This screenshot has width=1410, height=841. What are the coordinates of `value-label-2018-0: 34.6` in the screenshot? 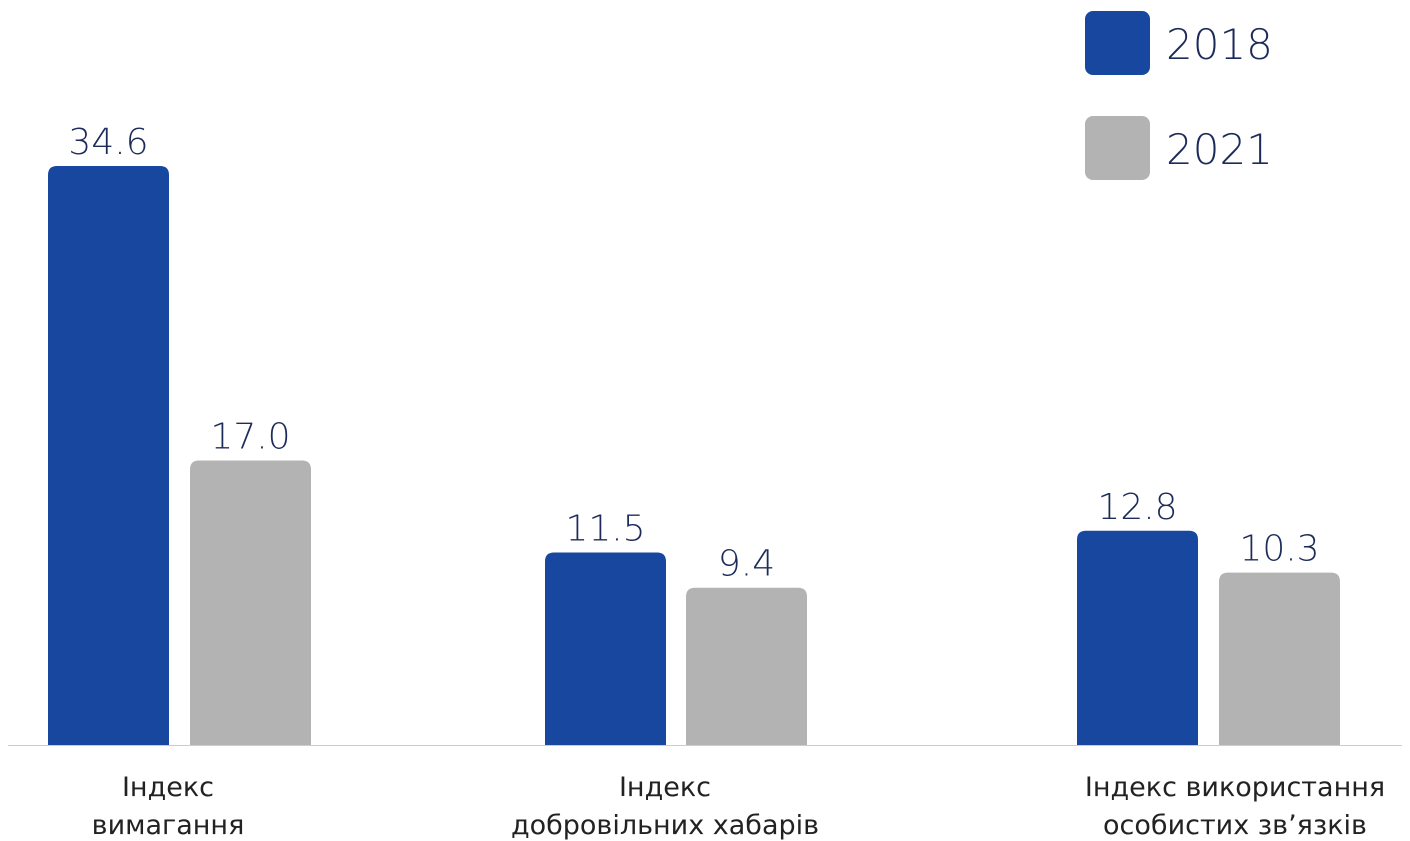 It's located at (108, 142).